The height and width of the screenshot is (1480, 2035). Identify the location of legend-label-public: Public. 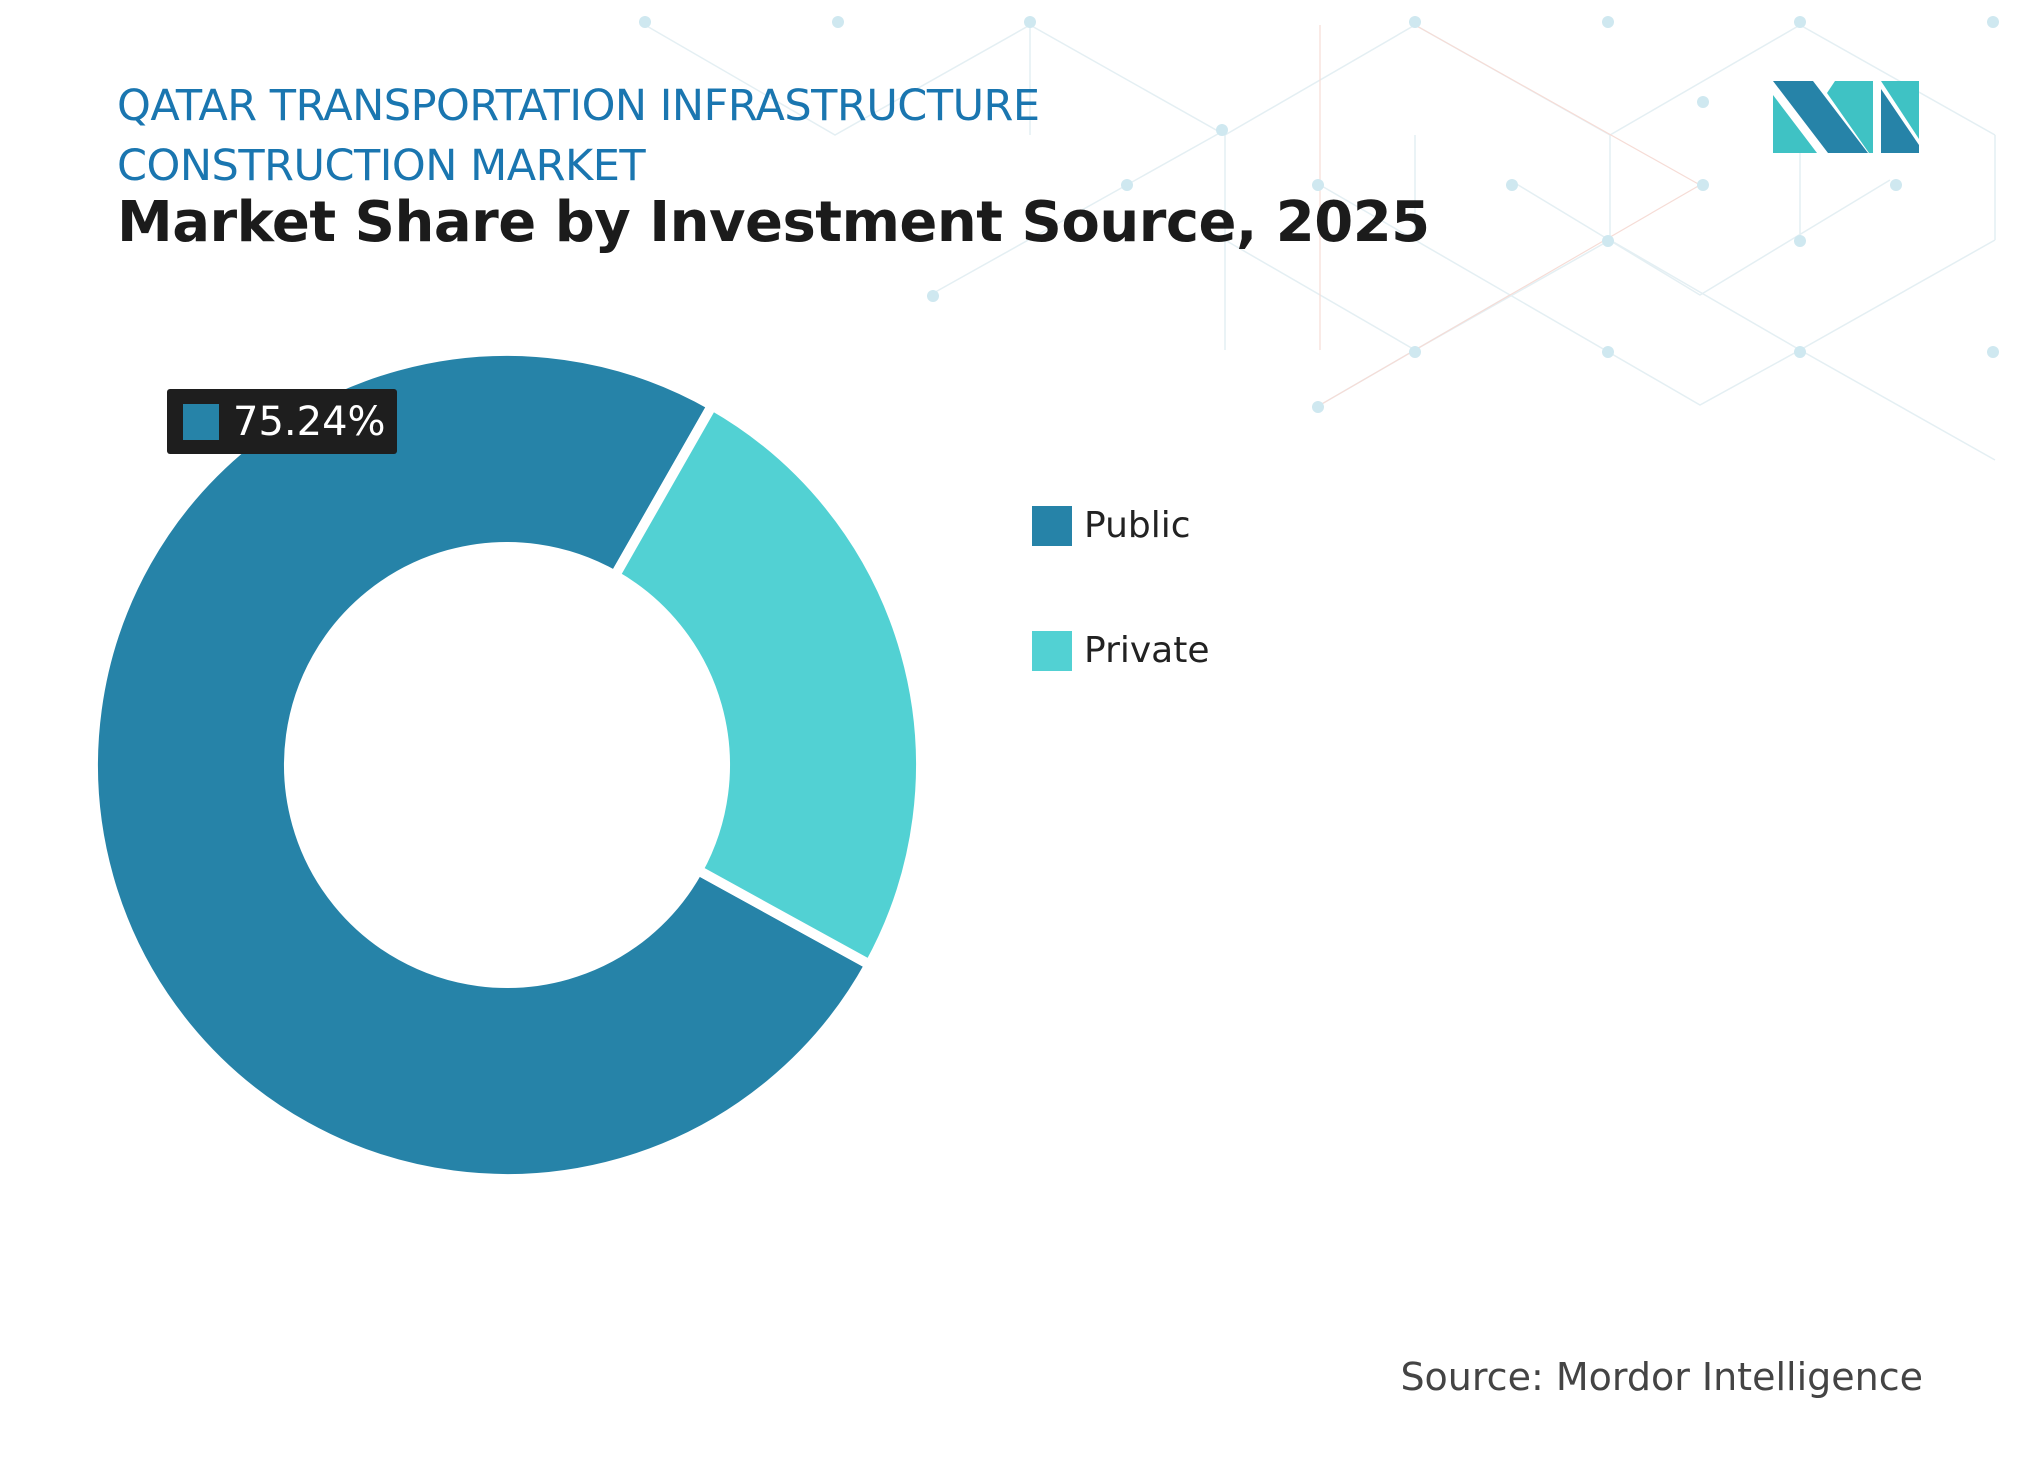
(1137, 525).